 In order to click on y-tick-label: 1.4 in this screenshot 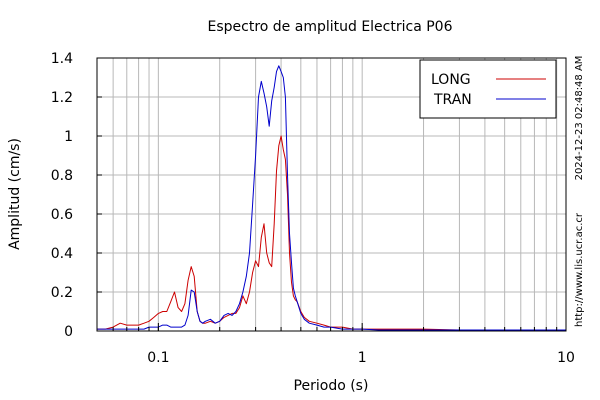, I will do `click(62, 59)`.